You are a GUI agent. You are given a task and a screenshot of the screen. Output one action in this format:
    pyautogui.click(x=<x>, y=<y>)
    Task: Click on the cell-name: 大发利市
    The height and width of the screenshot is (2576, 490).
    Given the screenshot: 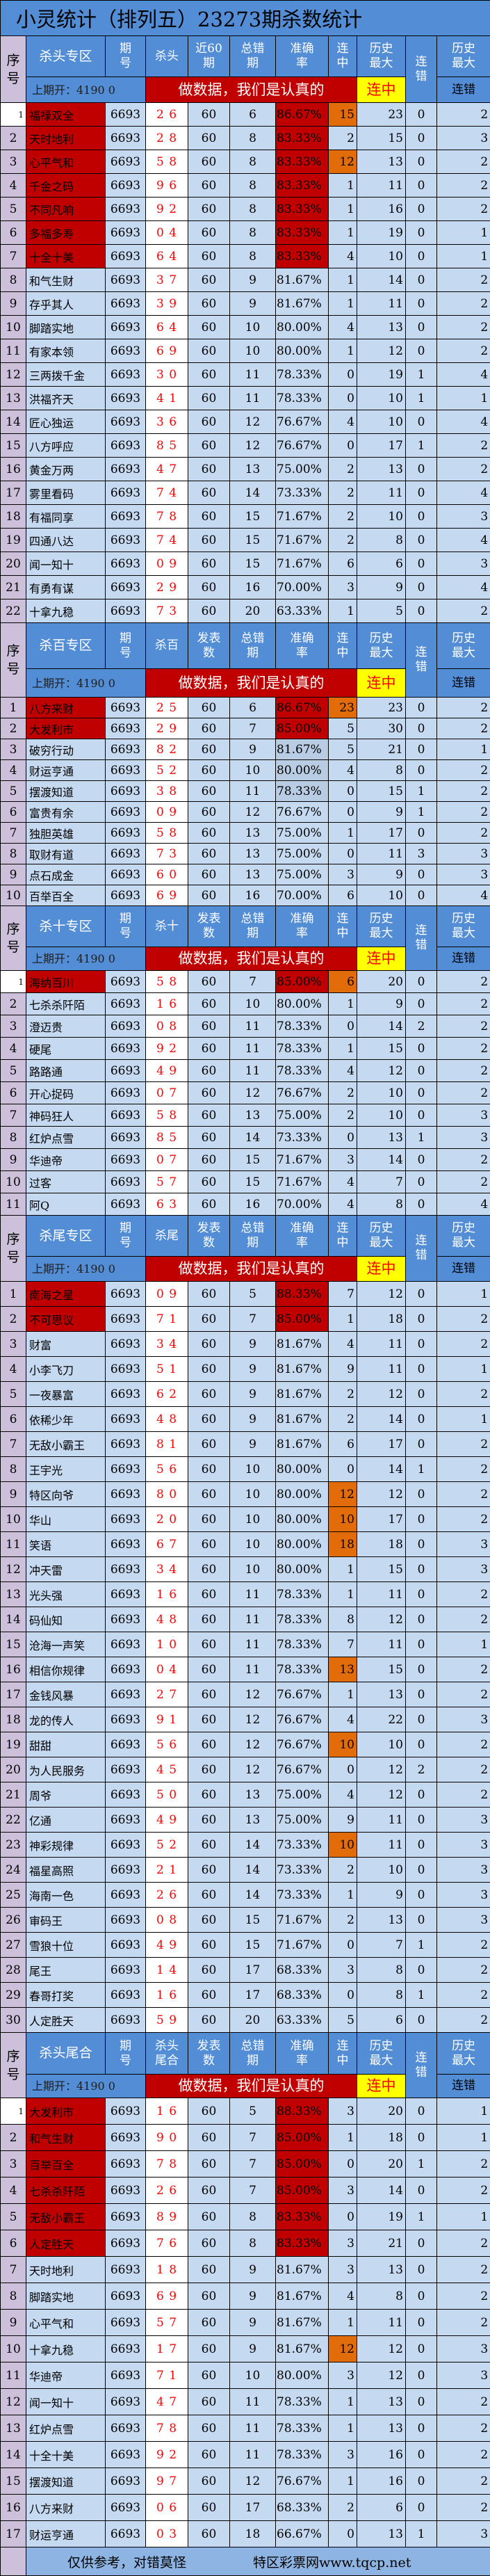 What is the action you would take?
    pyautogui.click(x=66, y=2111)
    